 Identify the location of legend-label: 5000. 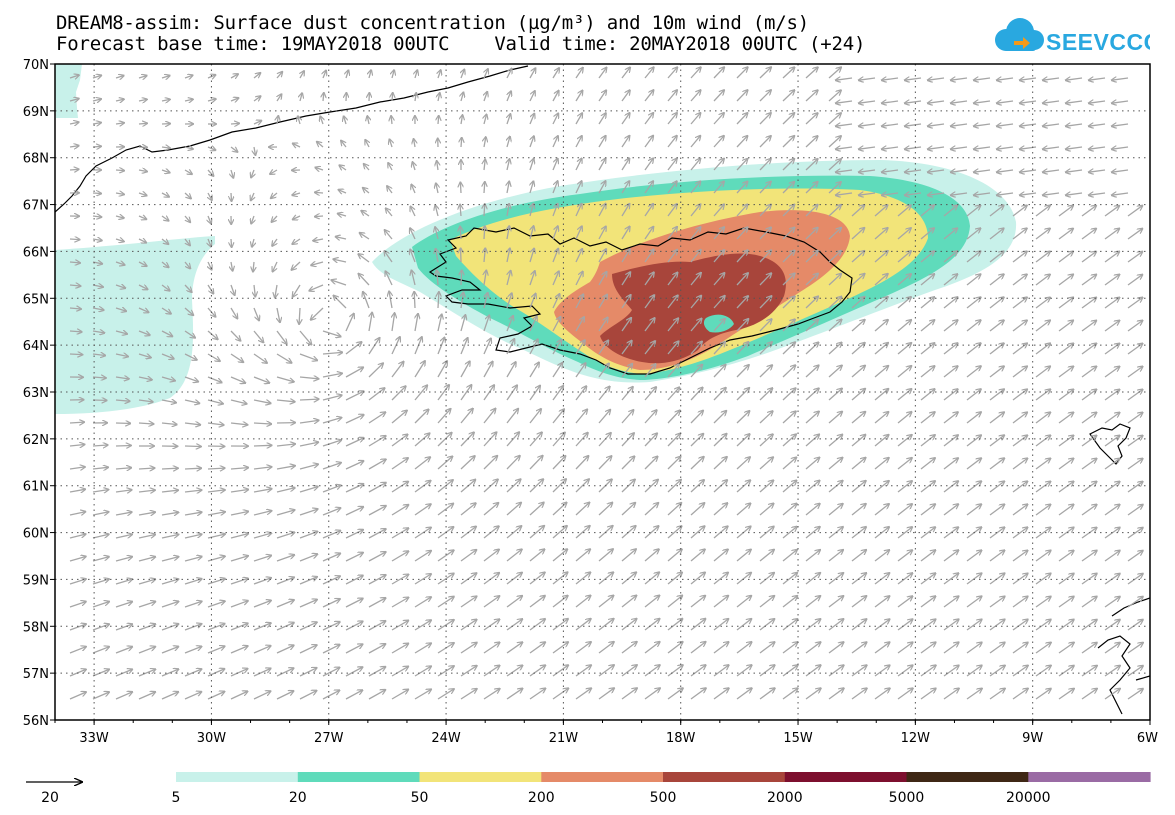
(907, 798).